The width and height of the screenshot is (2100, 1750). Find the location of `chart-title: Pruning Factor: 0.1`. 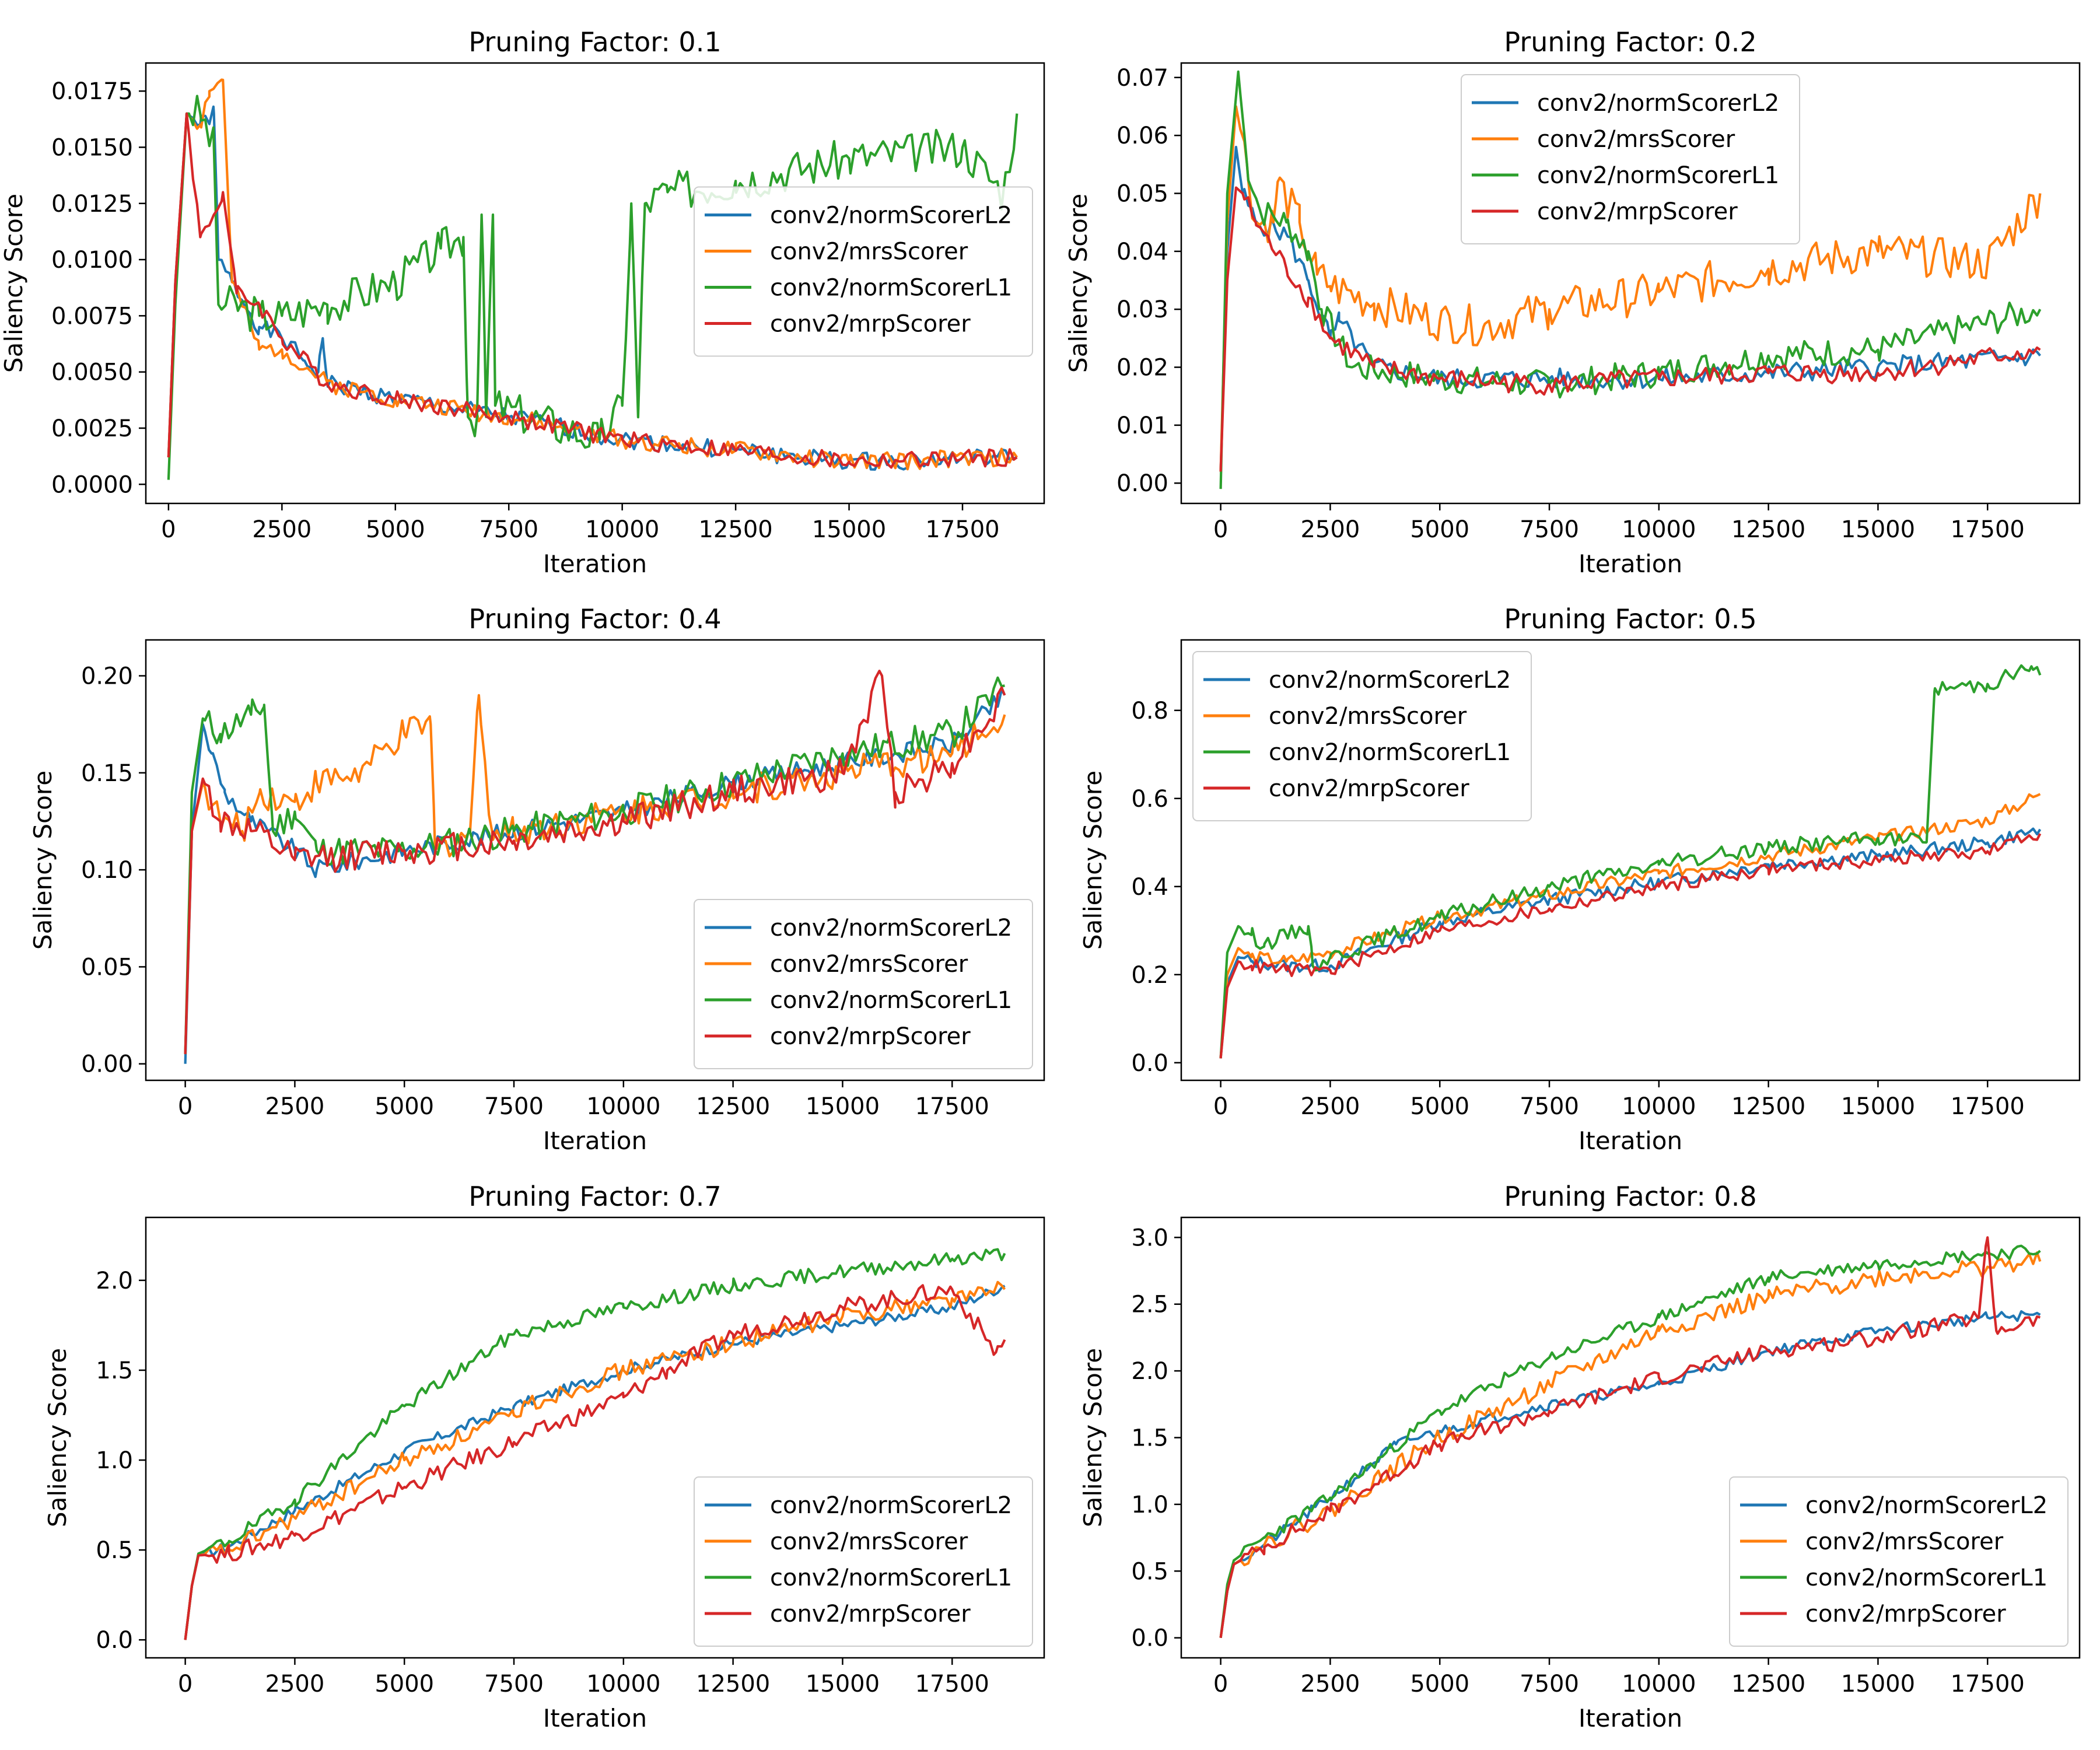

chart-title: Pruning Factor: 0.1 is located at coordinates (594, 42).